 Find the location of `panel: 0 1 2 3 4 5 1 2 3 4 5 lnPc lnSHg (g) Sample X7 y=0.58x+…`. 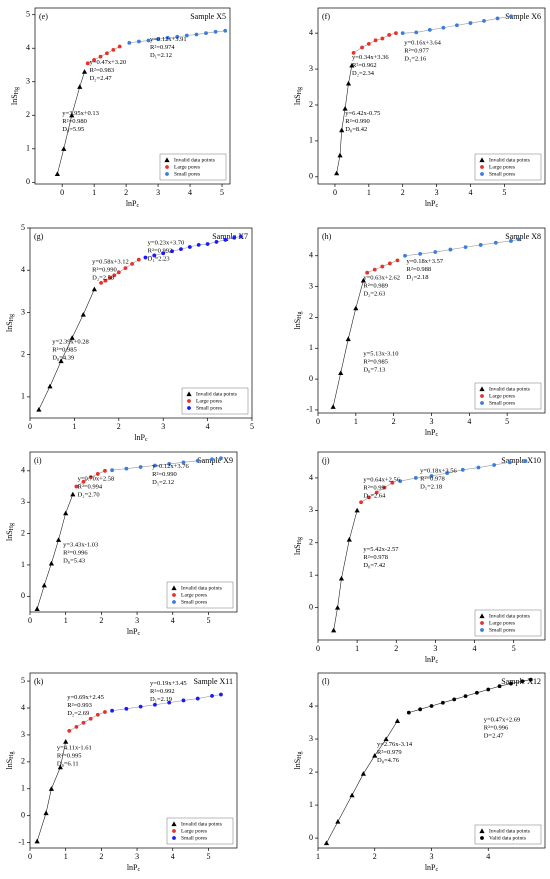

panel: 0 1 2 3 4 5 1 2 3 4 5 lnPc lnSHg (g) Sample X7 y=0.58x+… is located at coordinates (129, 333).